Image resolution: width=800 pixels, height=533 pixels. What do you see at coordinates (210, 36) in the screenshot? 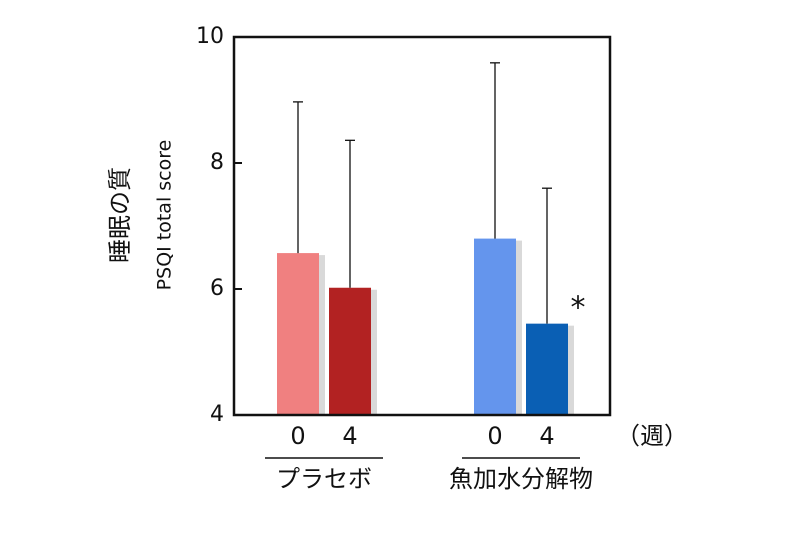
I see `y-tick-label: 10` at bounding box center [210, 36].